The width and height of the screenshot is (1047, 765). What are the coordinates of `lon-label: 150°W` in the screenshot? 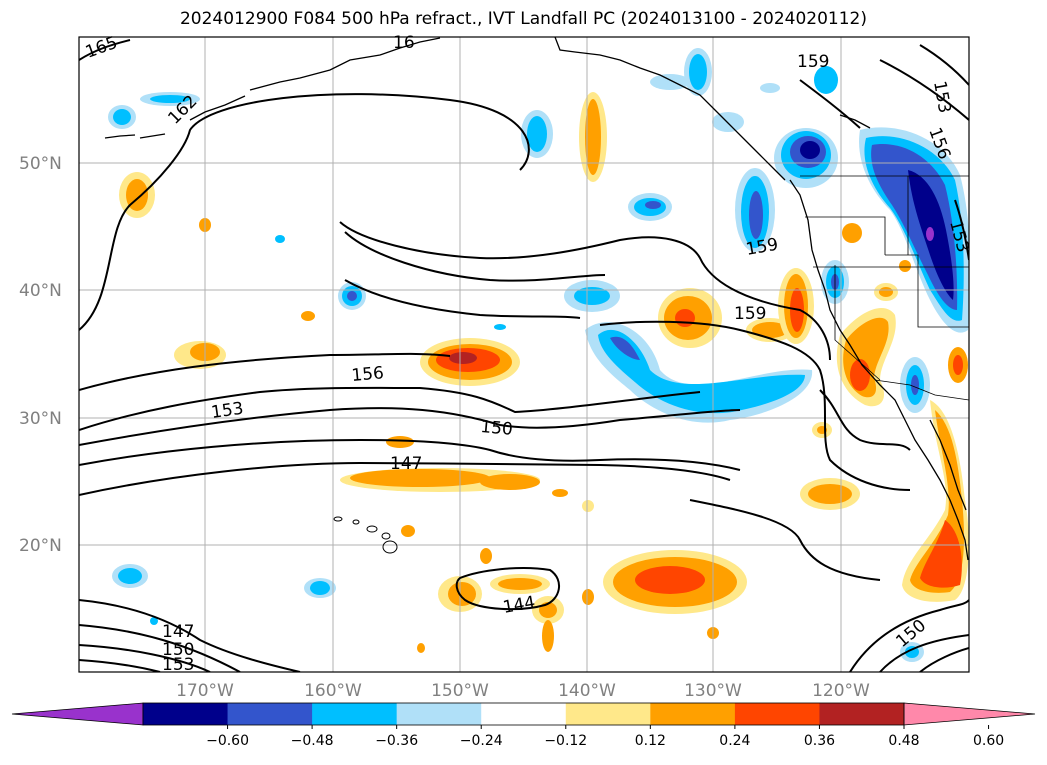 It's located at (460, 691).